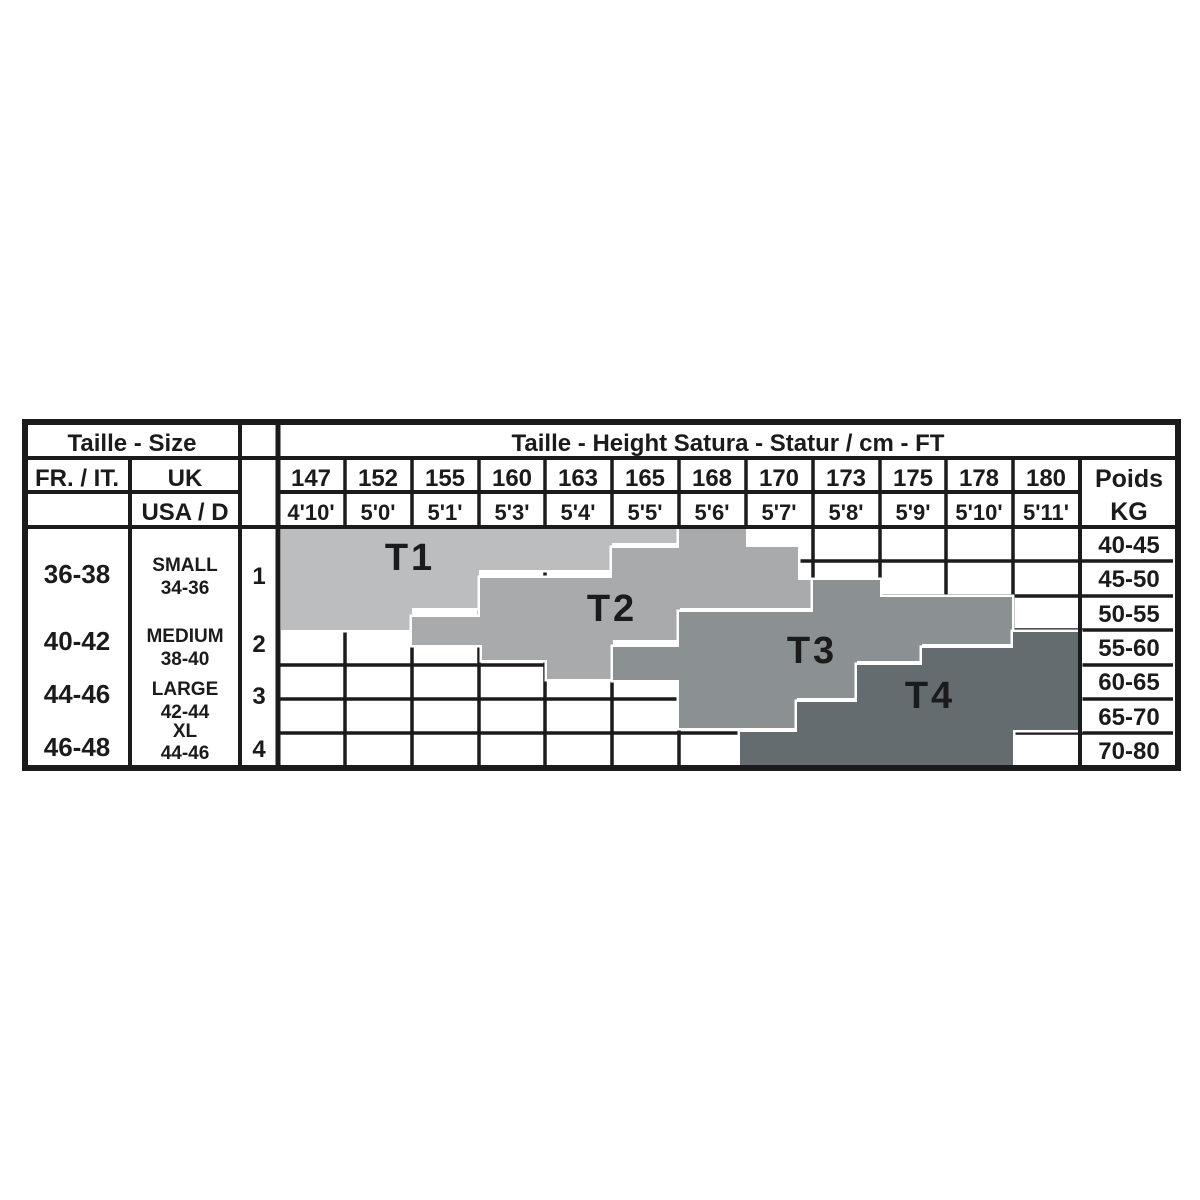 Image resolution: width=1200 pixels, height=1200 pixels. What do you see at coordinates (512, 512) in the screenshot?
I see `height-ft: 5'3'` at bounding box center [512, 512].